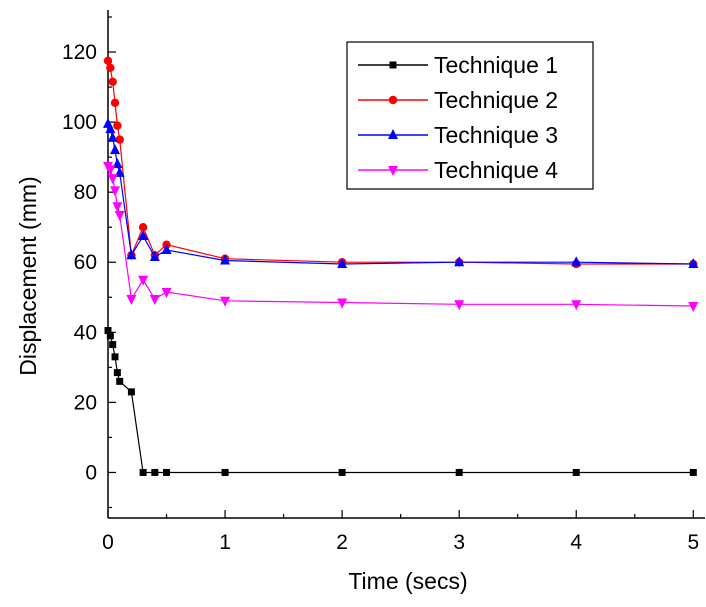  I want to click on y-tick-label: 20, so click(85, 402).